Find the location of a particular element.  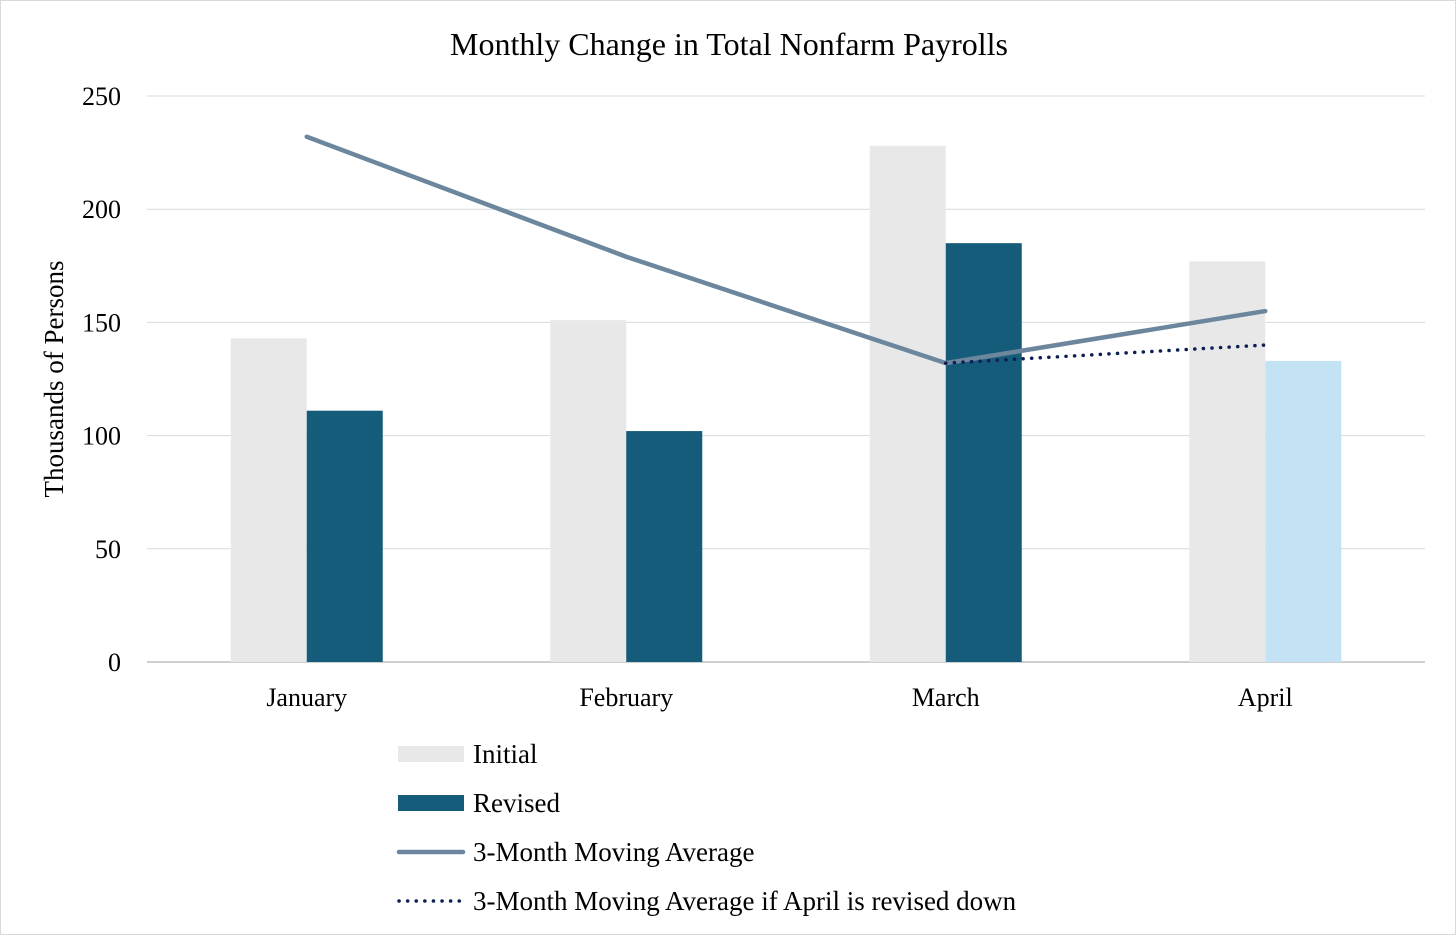

legend-label: 3-Month Moving Average is located at coordinates (613, 852).